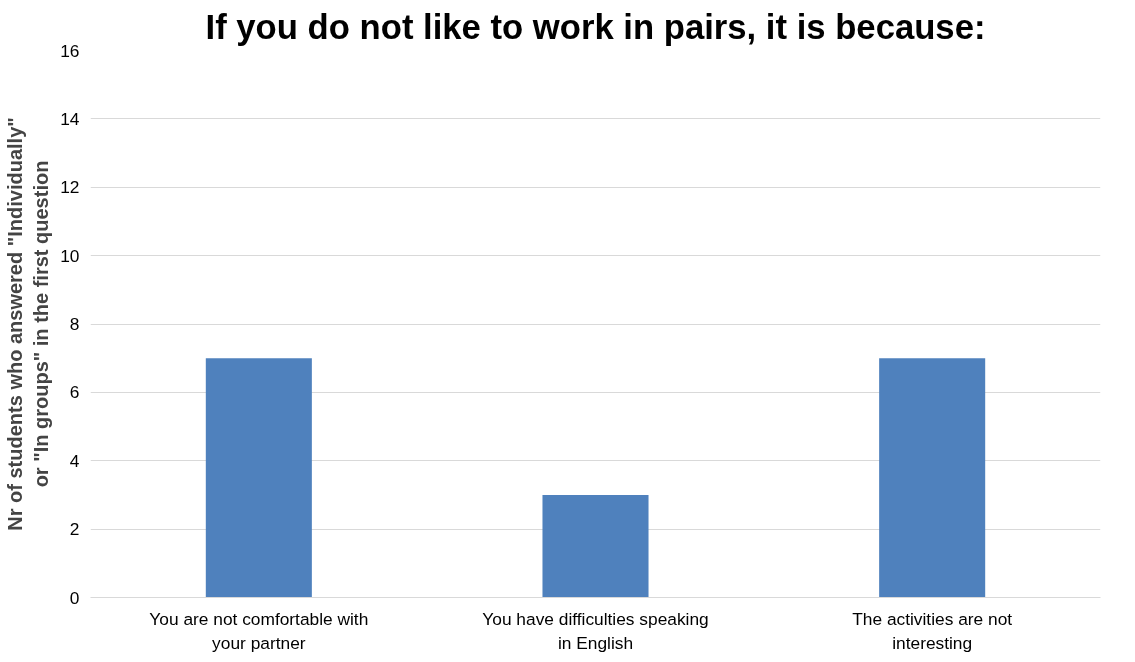 The image size is (1135, 662). Describe the element at coordinates (70, 187) in the screenshot. I see `y-tick-label: 12` at that location.